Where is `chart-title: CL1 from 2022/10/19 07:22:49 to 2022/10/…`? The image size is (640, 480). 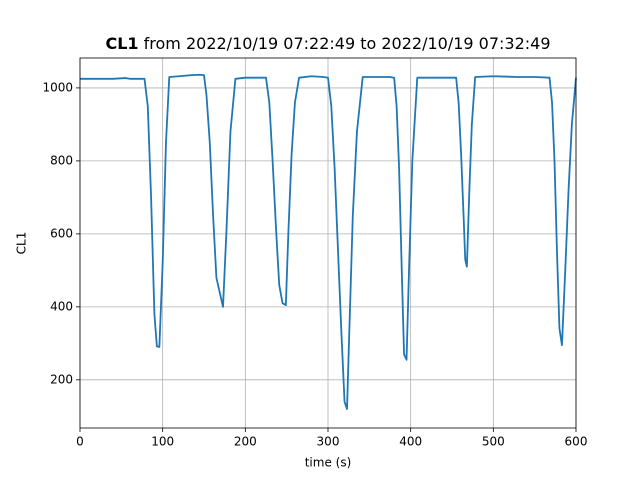 chart-title: CL1 from 2022/10/19 07:22:49 to 2022/10/… is located at coordinates (327, 43).